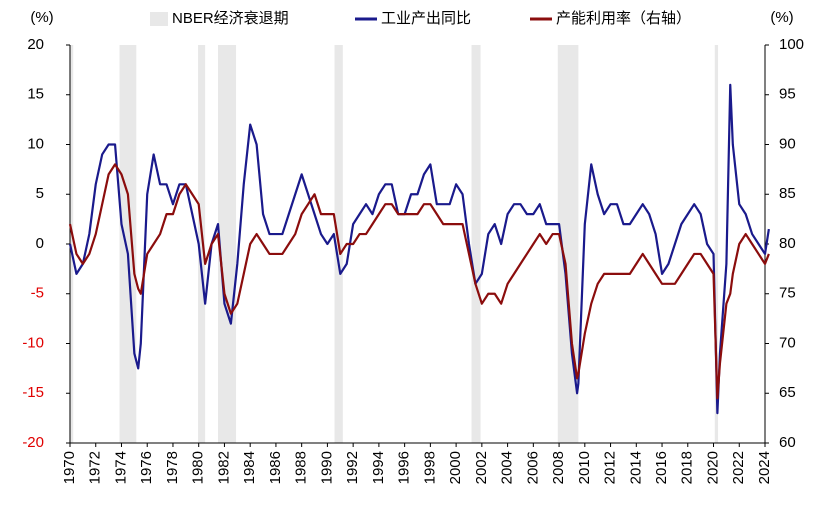 The width and height of the screenshot is (830, 505). What do you see at coordinates (35, 44) in the screenshot?
I see `y-tick-label: 20` at bounding box center [35, 44].